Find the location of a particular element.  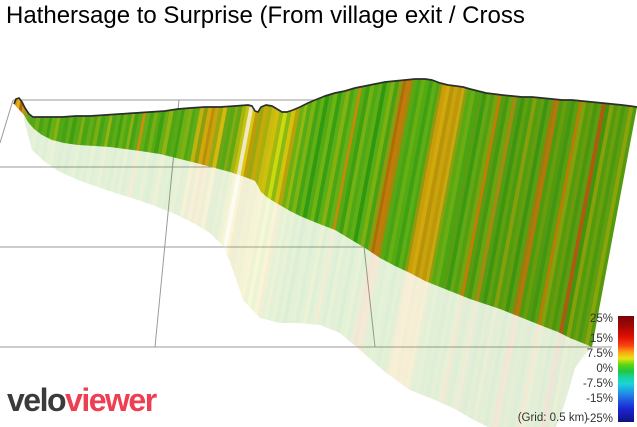

gradient-legend: 25% 15% 7.5% 0% -7.5% -15% -25%(Grid: 0.5 km) is located at coordinates (576, 369).